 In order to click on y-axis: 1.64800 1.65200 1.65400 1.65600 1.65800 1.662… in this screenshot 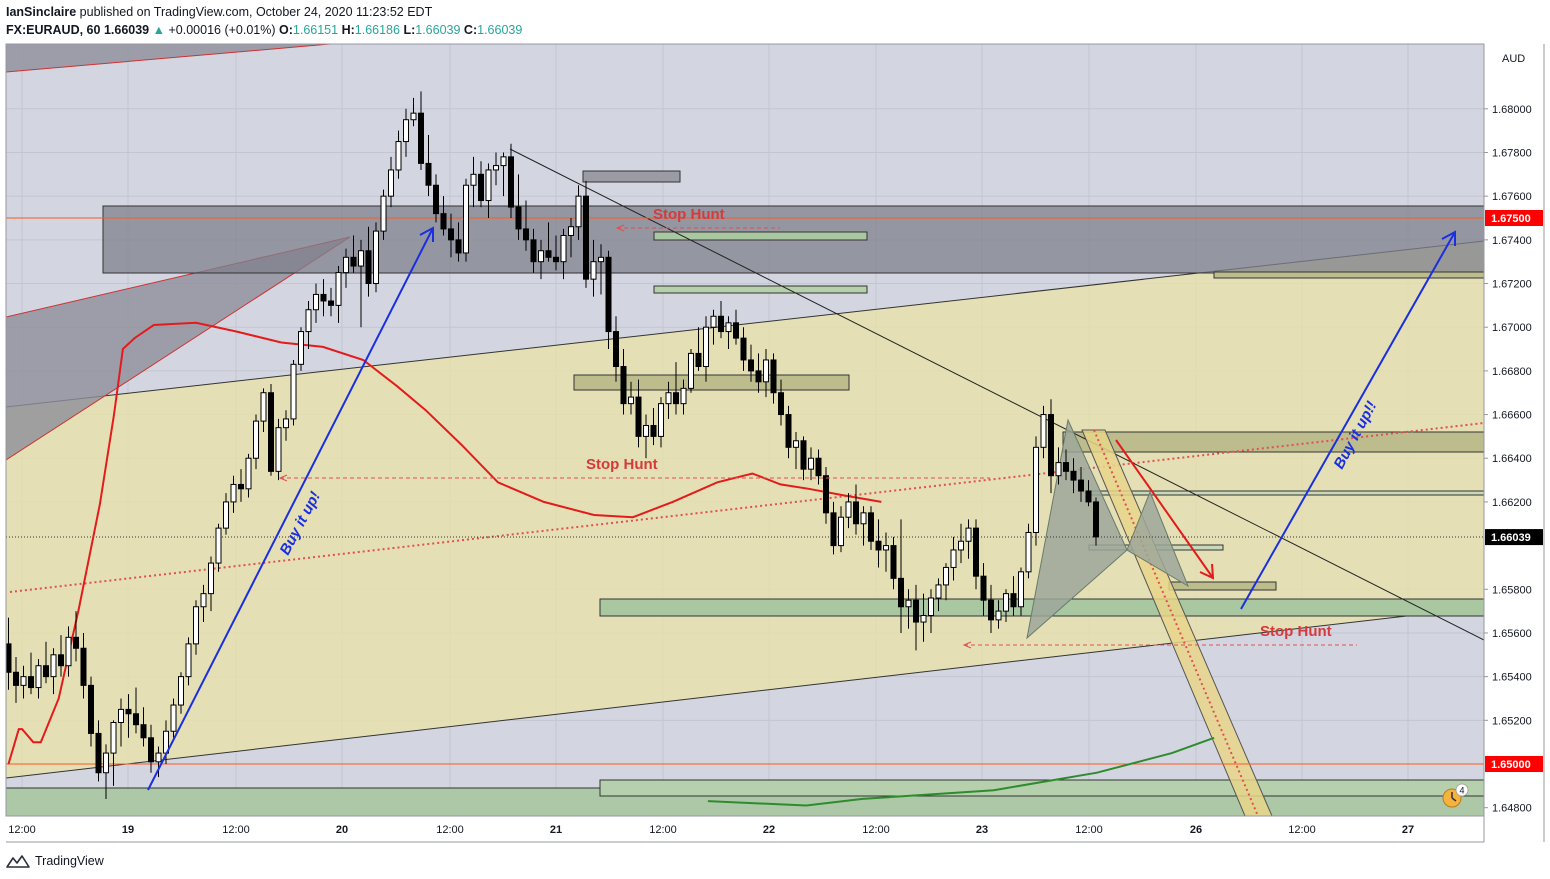, I will do `click(1508, 459)`.